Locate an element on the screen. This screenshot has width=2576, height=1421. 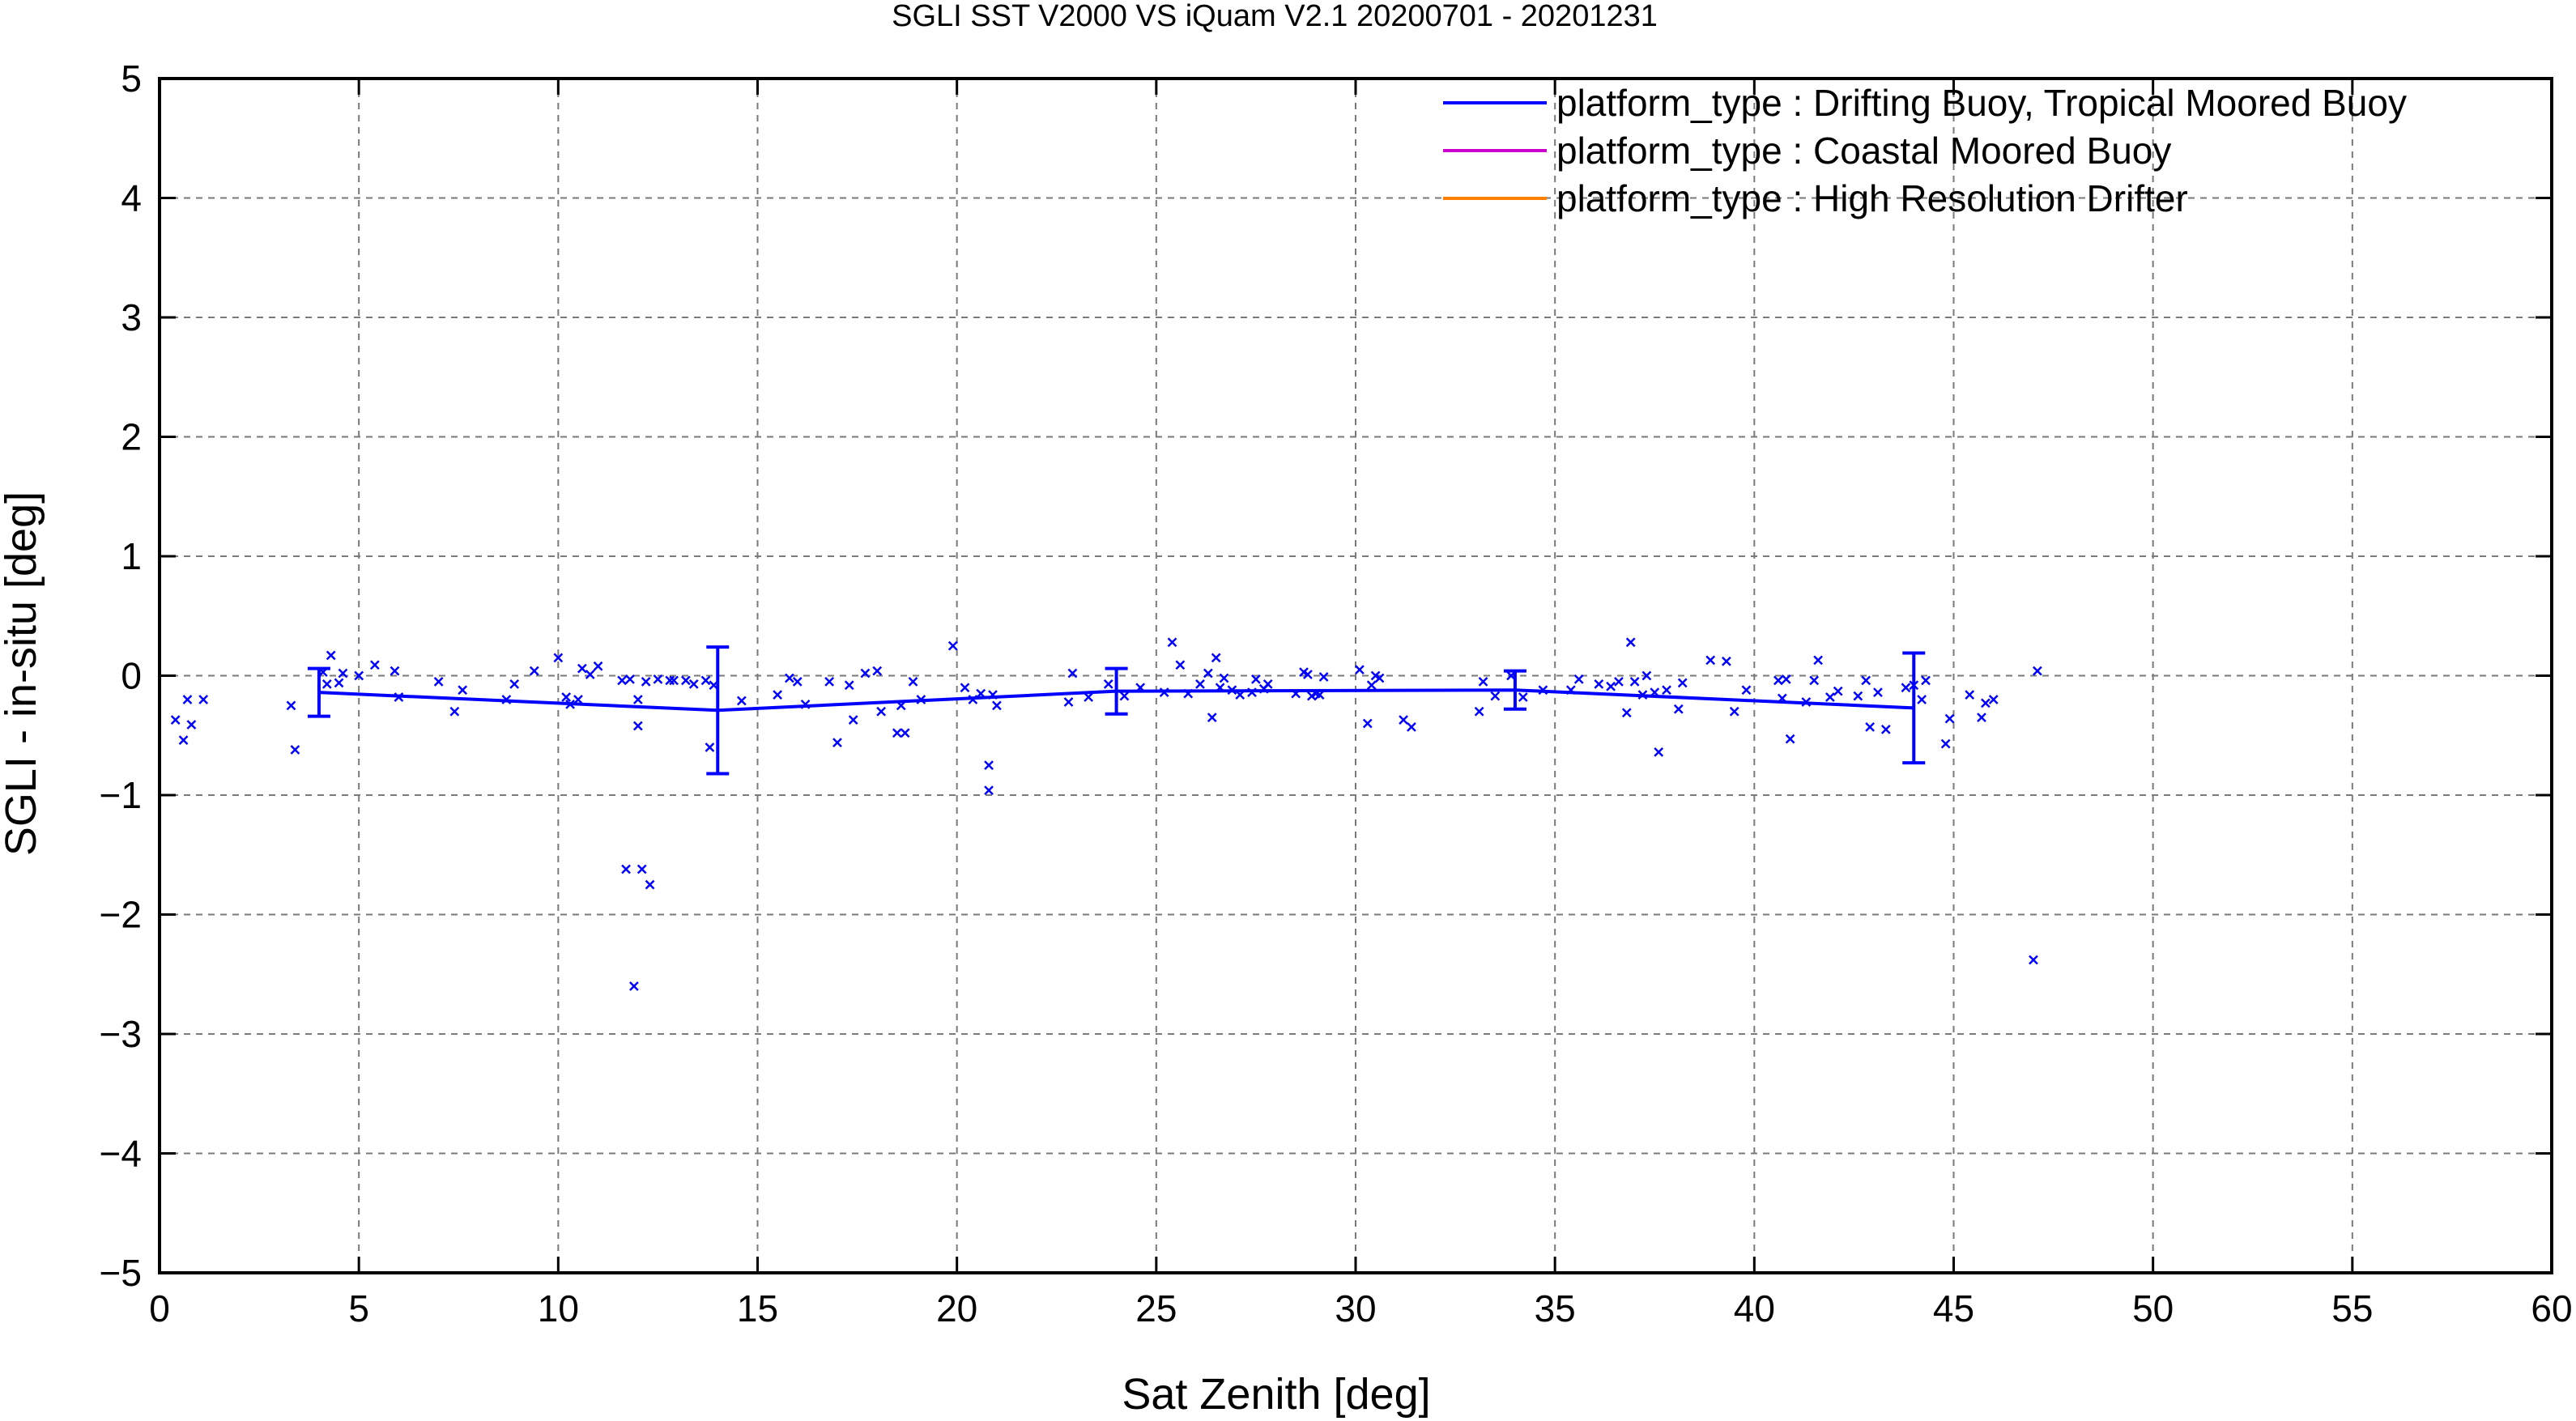
x-tick-label: 15 is located at coordinates (757, 1308).